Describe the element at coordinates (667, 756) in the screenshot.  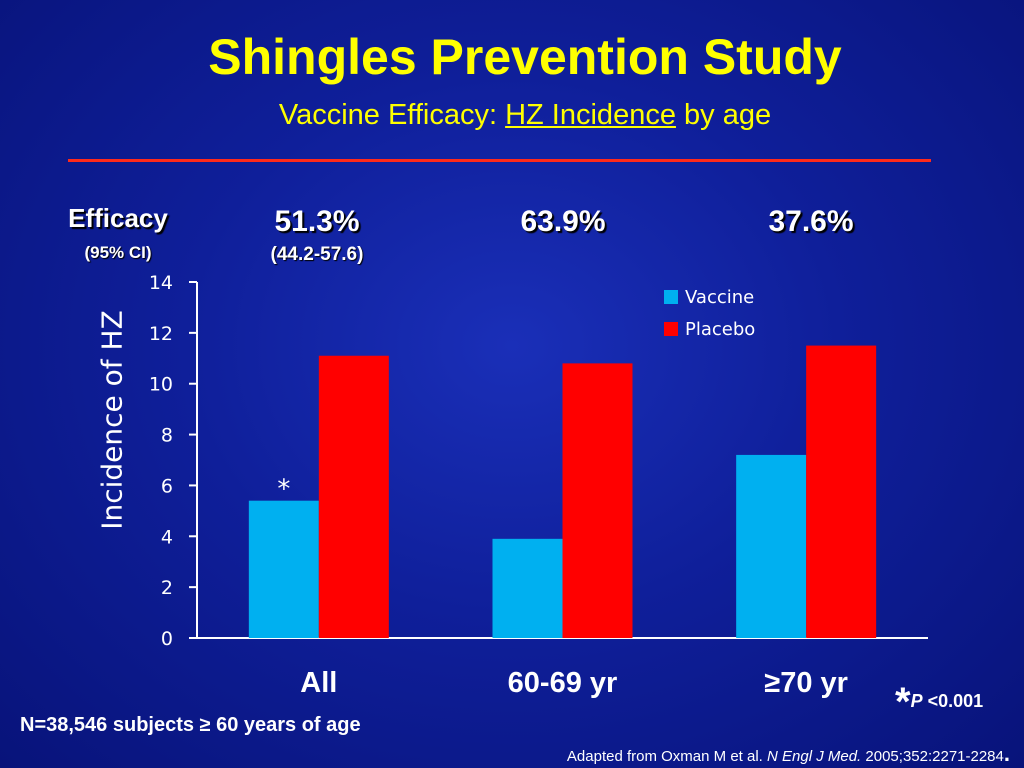
I see `source-prefix: Adapted from Oxman M et al.` at that location.